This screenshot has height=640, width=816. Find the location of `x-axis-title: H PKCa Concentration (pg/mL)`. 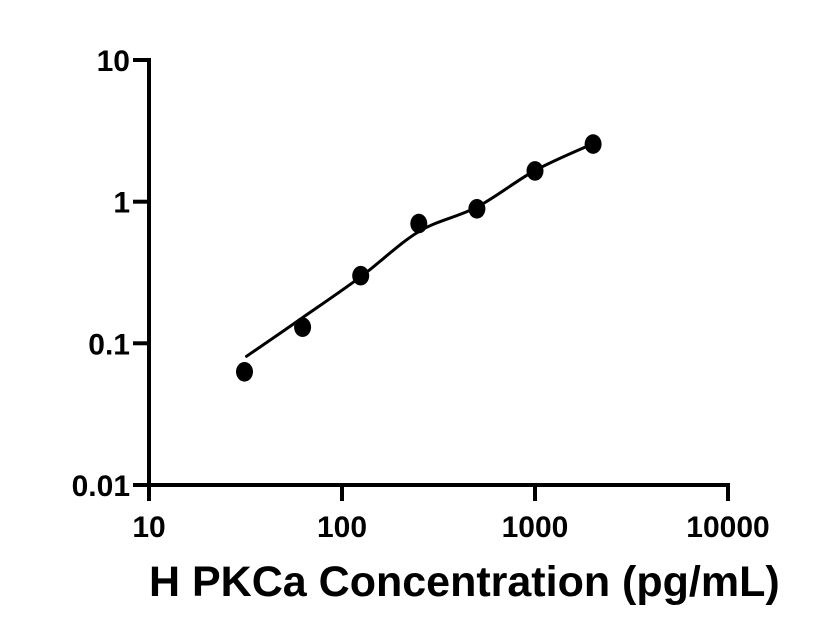

x-axis-title: H PKCa Concentration (pg/mL) is located at coordinates (464, 582).